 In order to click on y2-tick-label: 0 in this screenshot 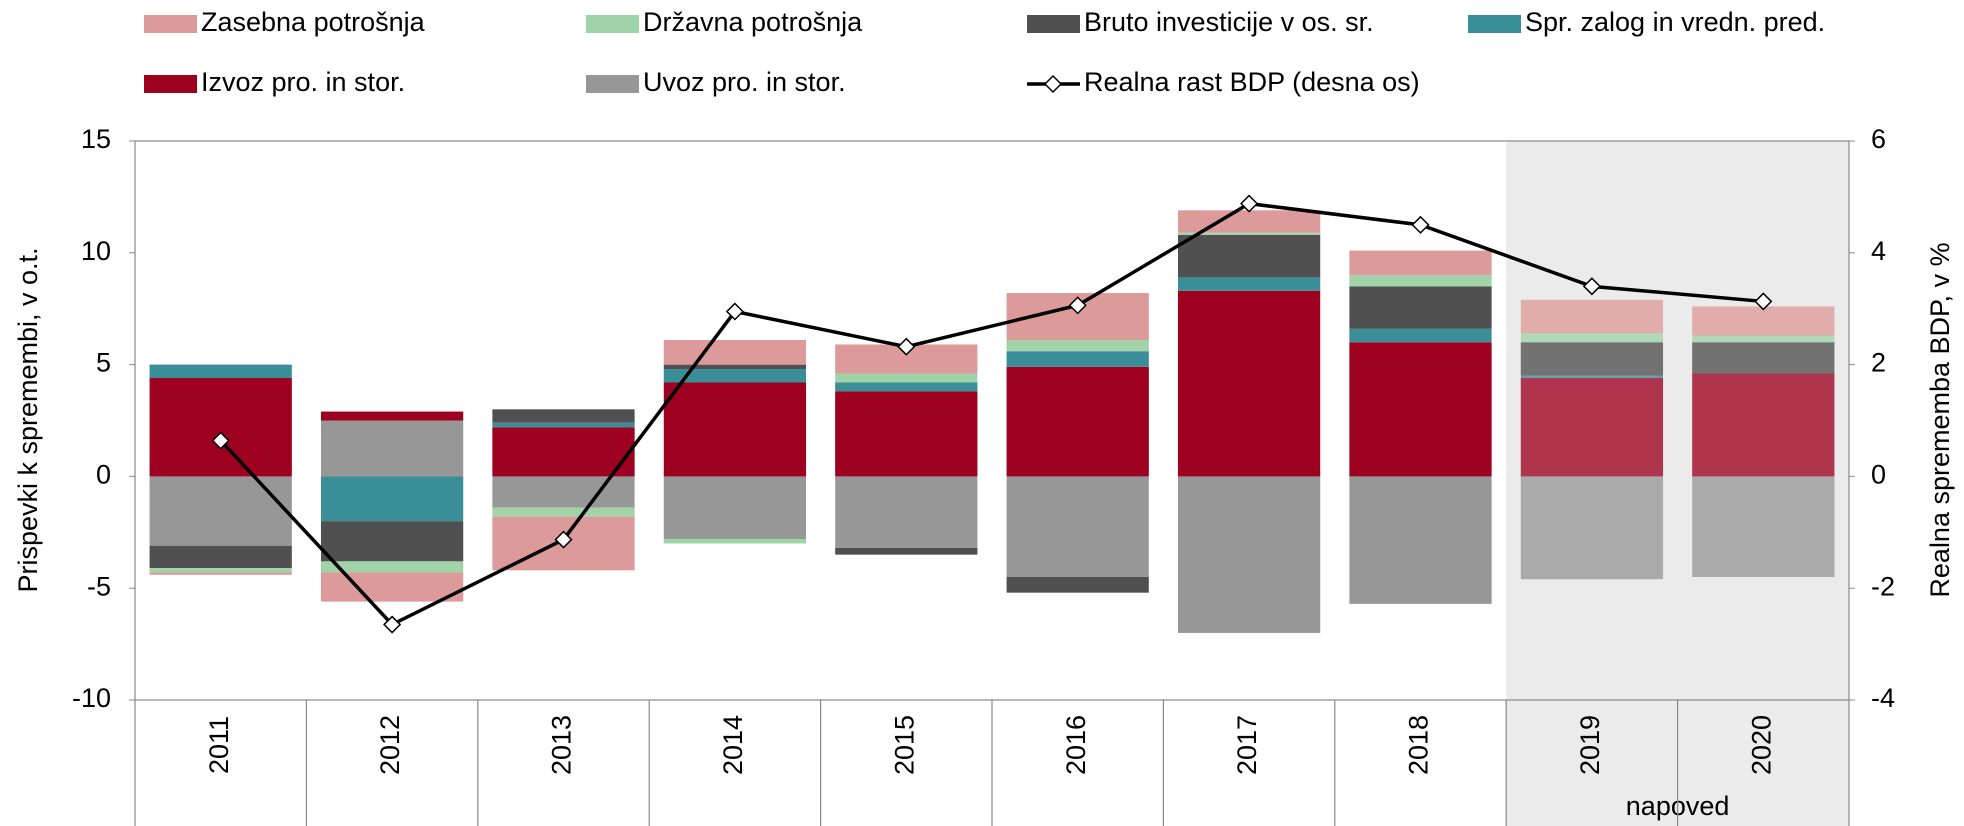, I will do `click(1878, 475)`.